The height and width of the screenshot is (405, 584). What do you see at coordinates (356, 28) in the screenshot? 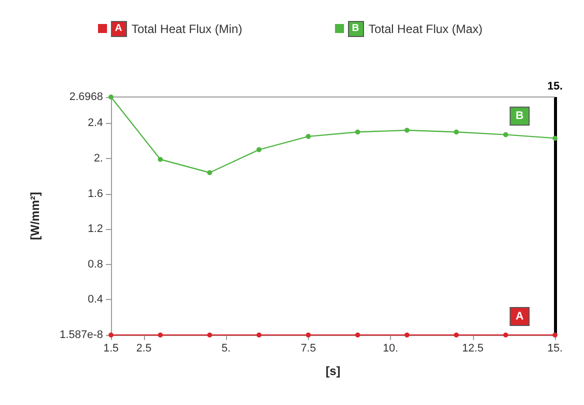
I see `text: B` at bounding box center [356, 28].